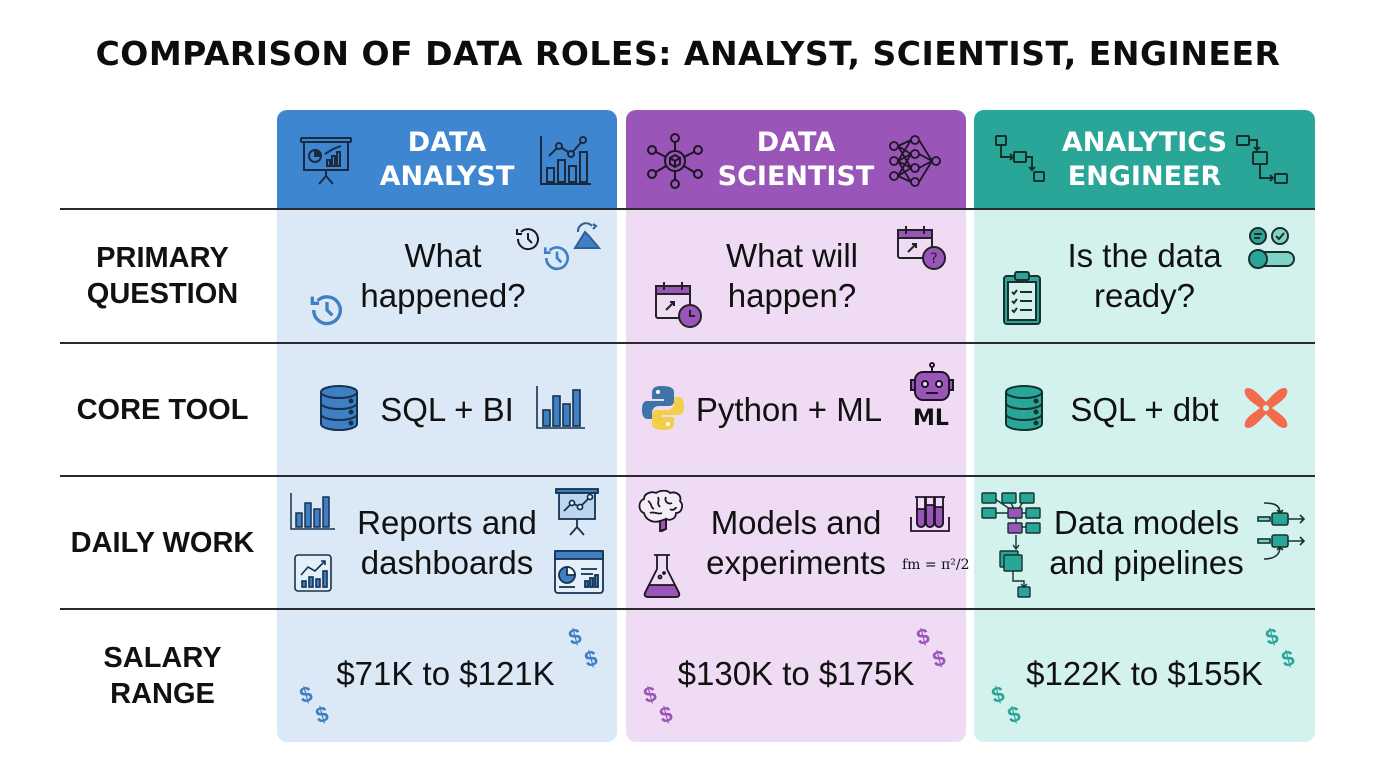 Image resolution: width=1376 pixels, height=768 pixels. Describe the element at coordinates (931, 418) in the screenshot. I see `ml-badge-label: ML` at that location.